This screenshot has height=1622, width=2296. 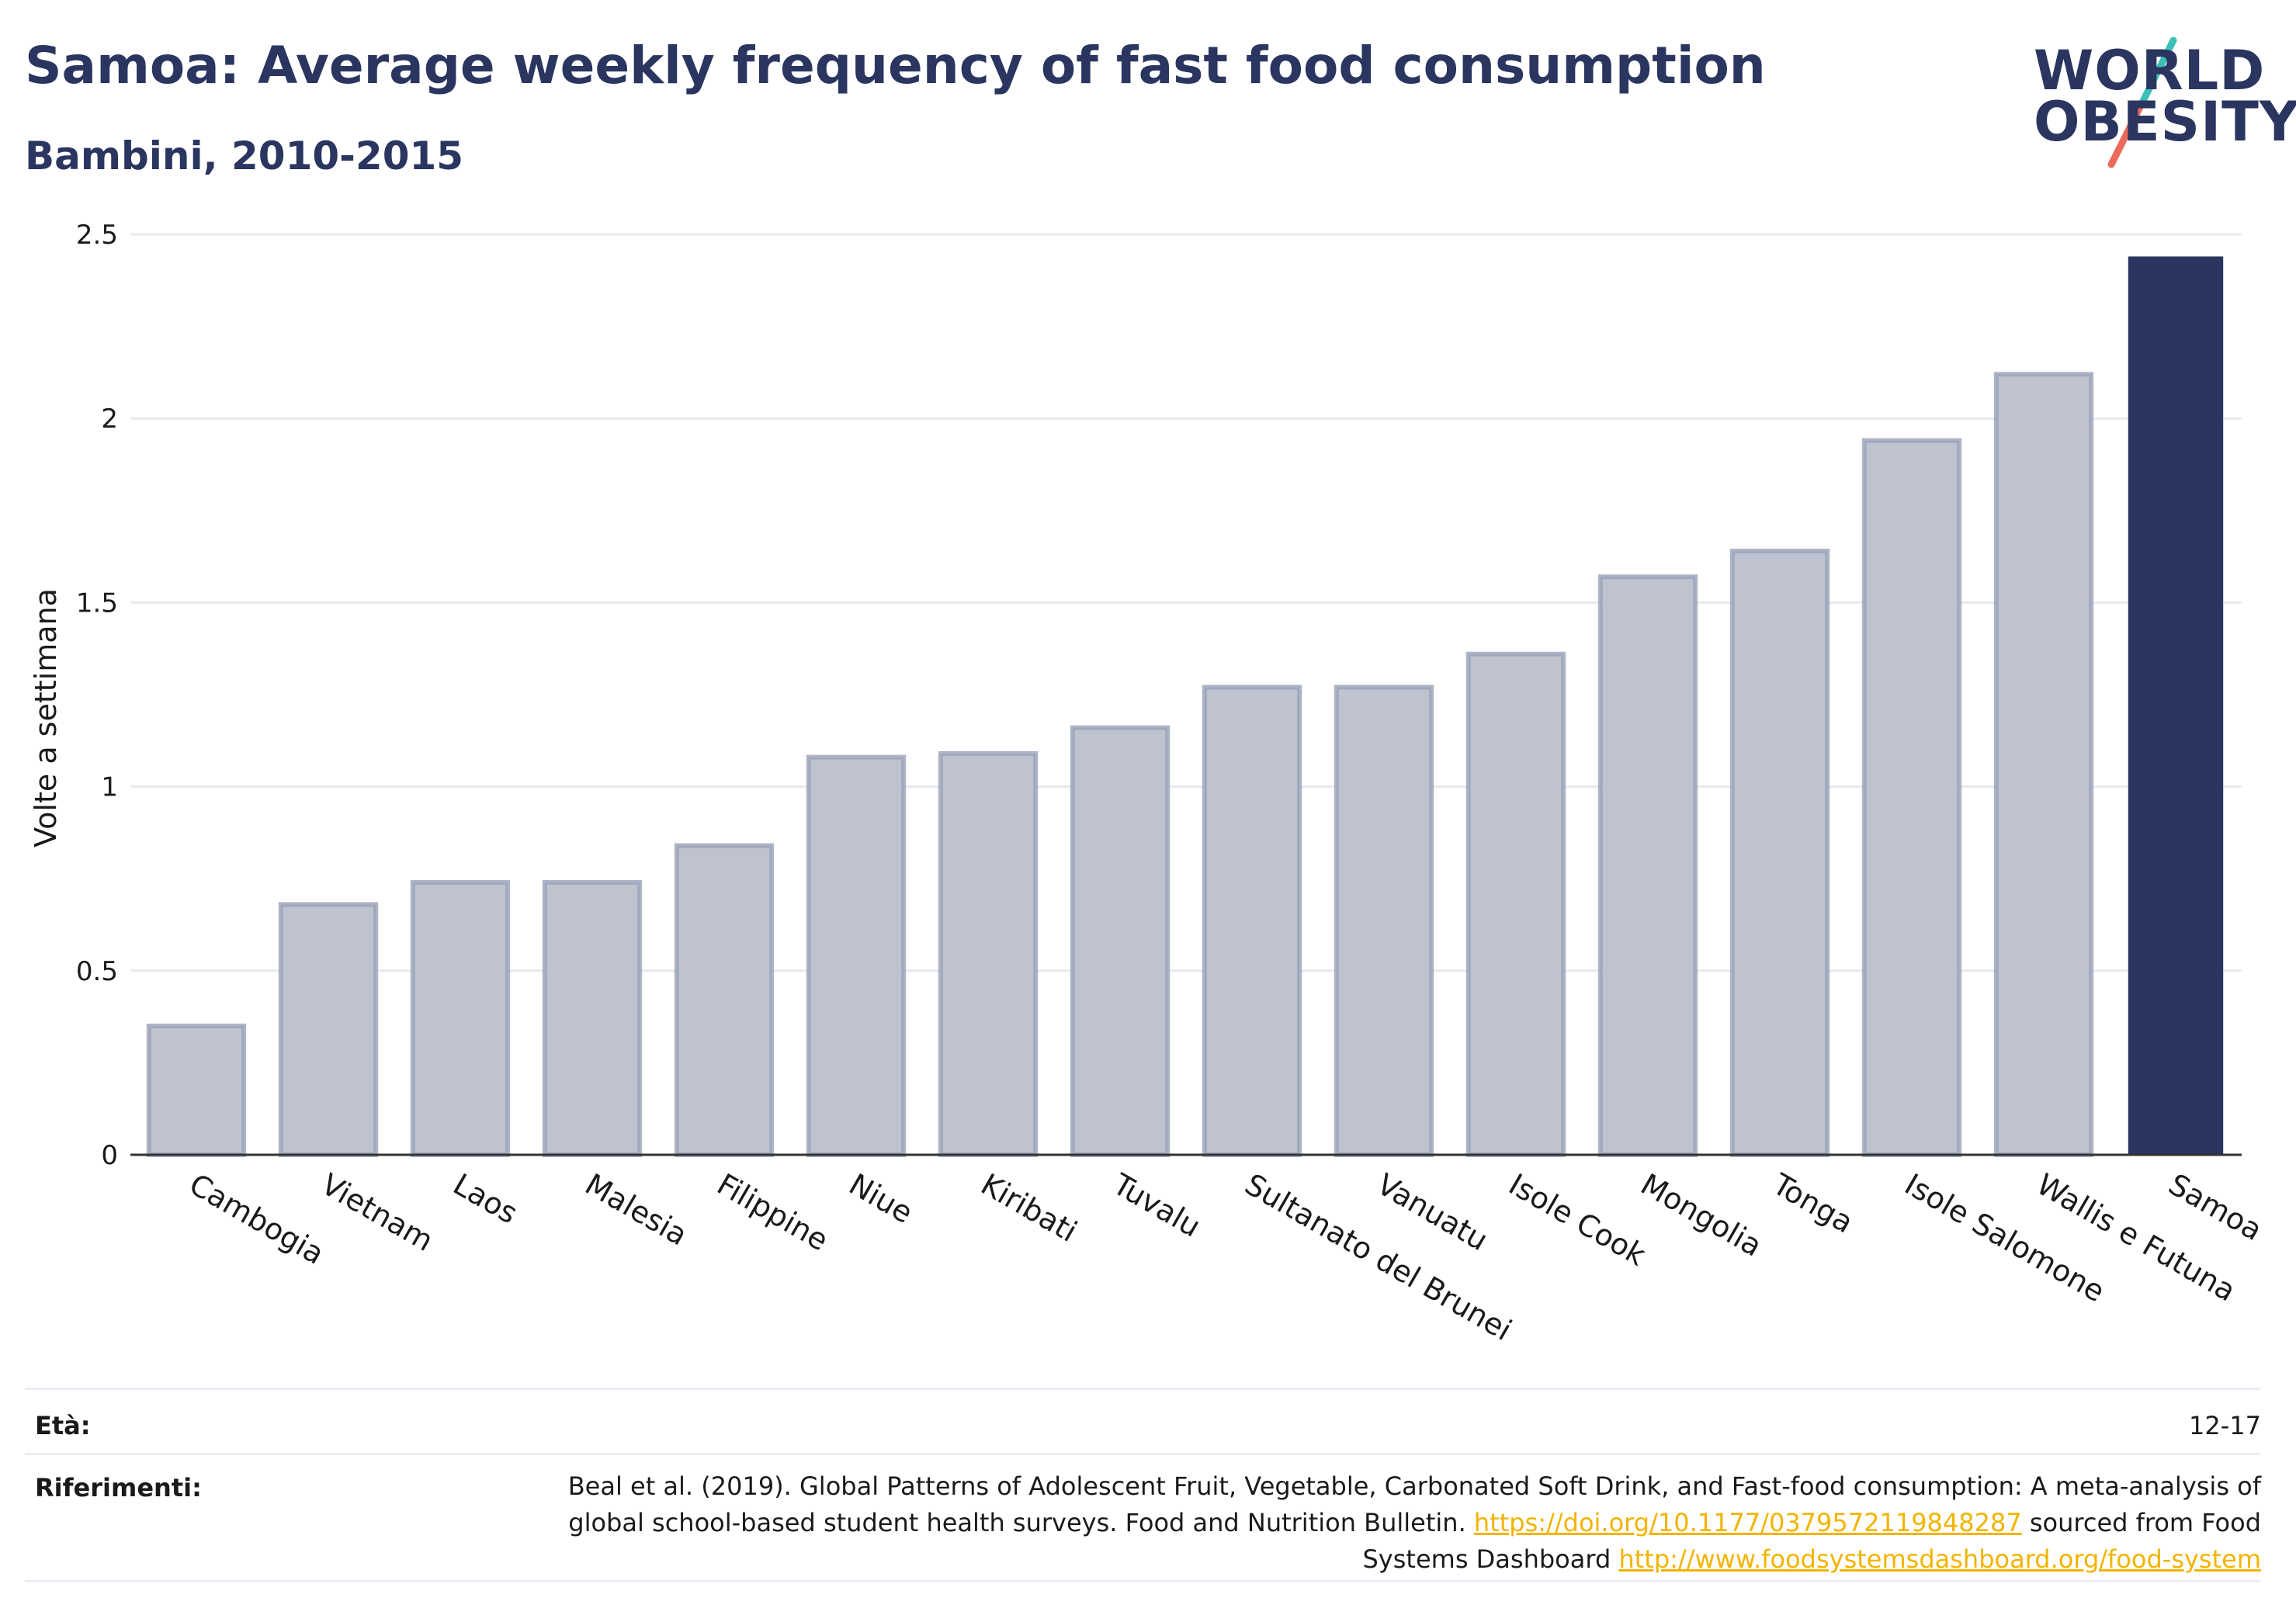 What do you see at coordinates (1813, 1202) in the screenshot?
I see `x-tick-label: Tonga` at bounding box center [1813, 1202].